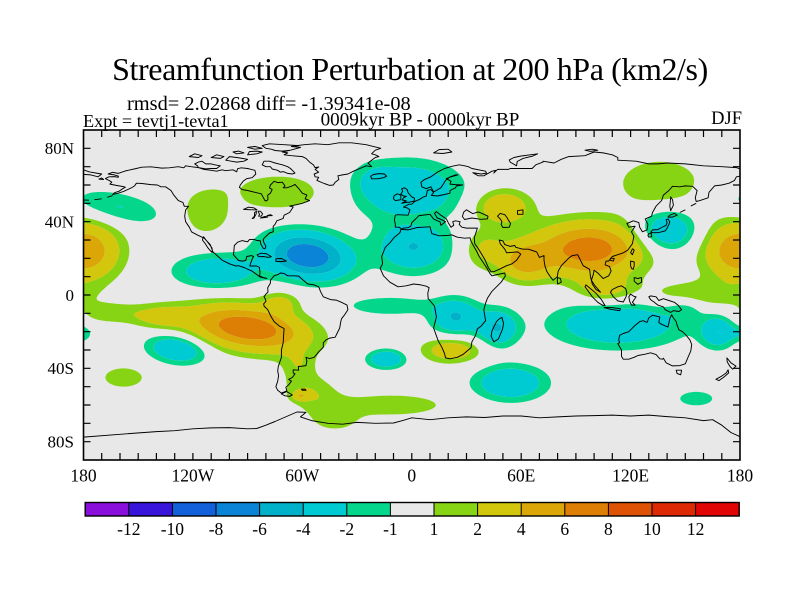  Describe the element at coordinates (173, 529) in the screenshot. I see `svg-text: -10` at that location.